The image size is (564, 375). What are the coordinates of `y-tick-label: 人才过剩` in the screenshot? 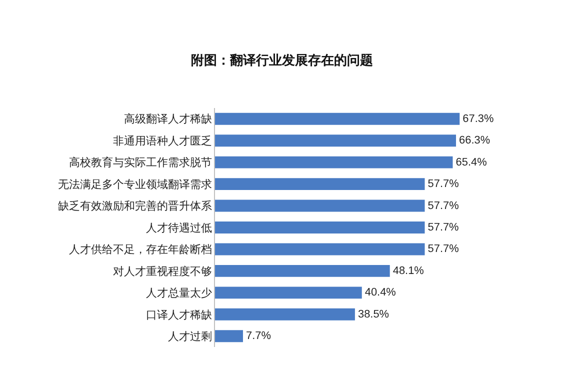 It's located at (190, 336).